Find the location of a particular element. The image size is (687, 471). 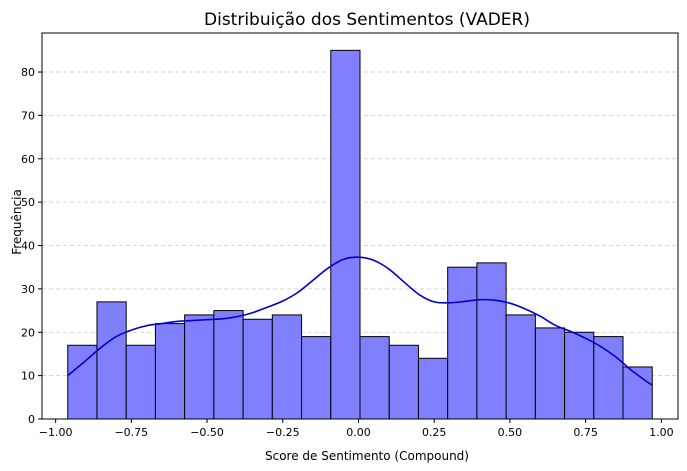

x-tick-label: −1.00 is located at coordinates (56, 432).